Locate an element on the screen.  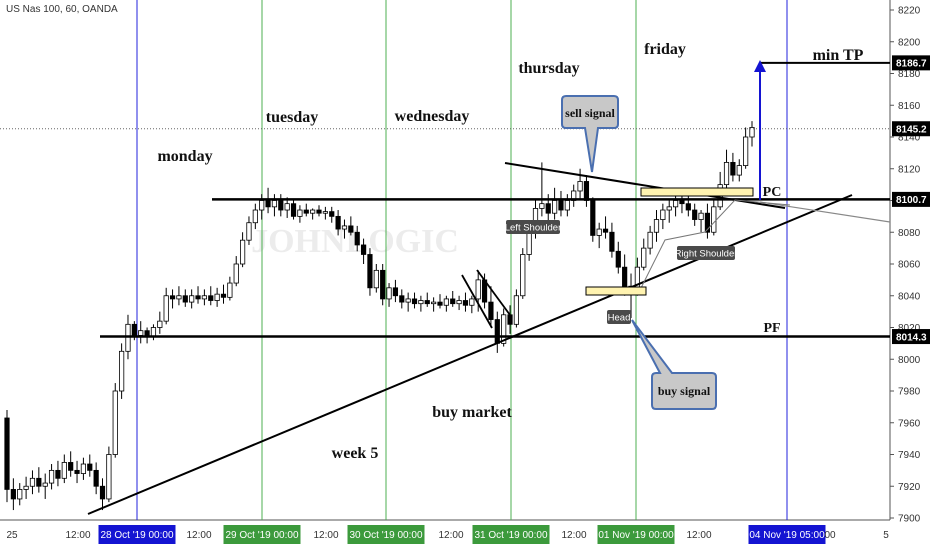
y-tick-label: 8160 is located at coordinates (909, 106).